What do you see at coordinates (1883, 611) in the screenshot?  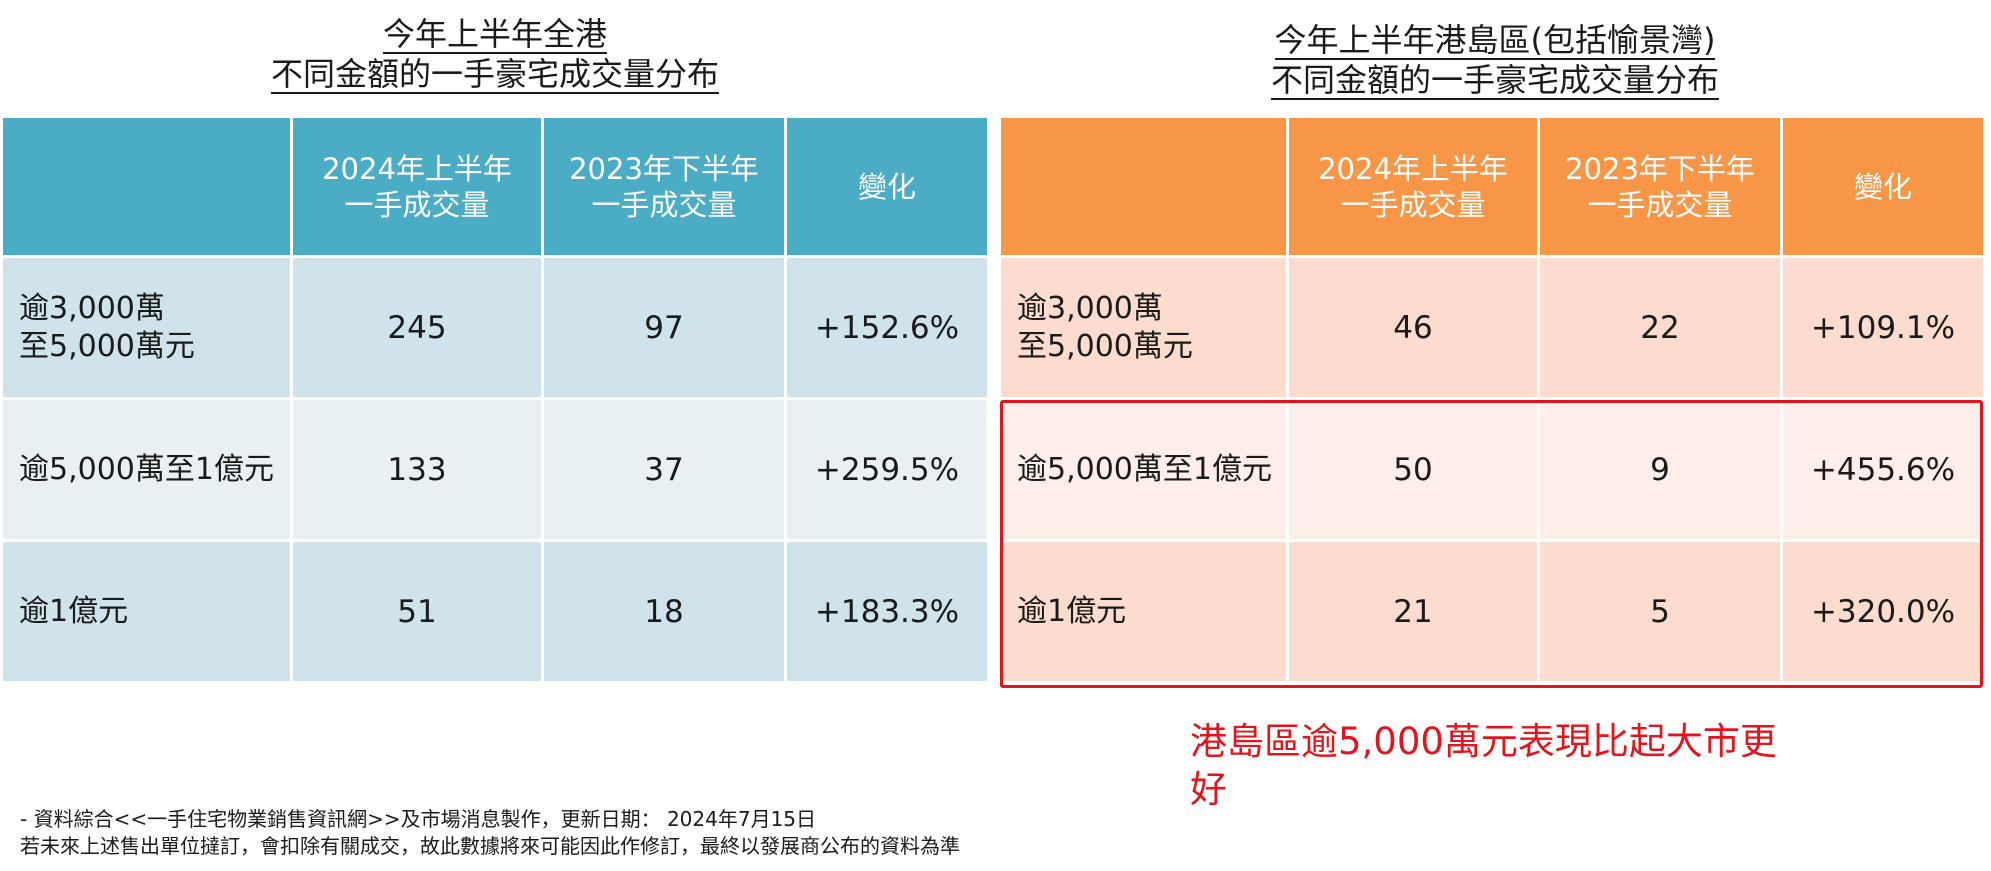 I see `cell-change: +320.0%` at bounding box center [1883, 611].